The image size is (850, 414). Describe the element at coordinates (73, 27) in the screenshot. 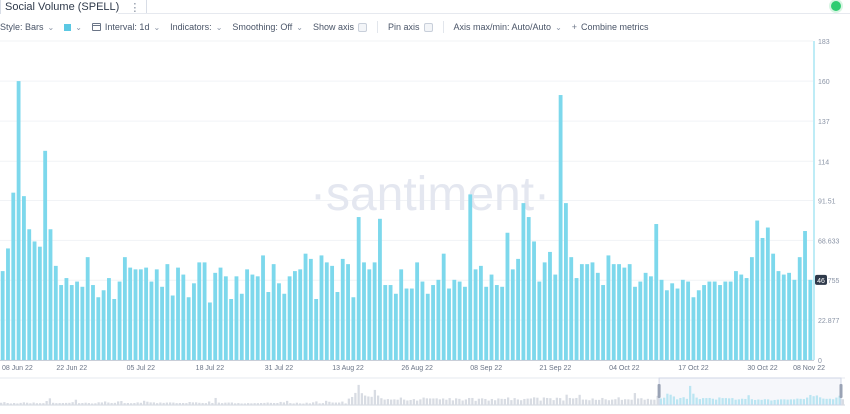

I see `color-picker: ⌄` at that location.